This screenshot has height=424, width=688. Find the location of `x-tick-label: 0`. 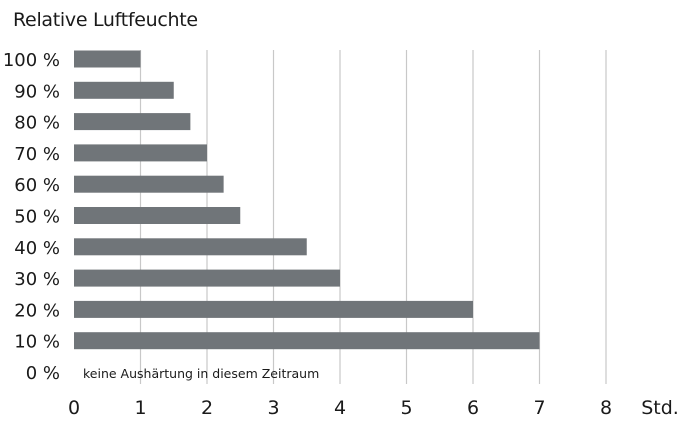

x-tick-label: 0 is located at coordinates (74, 408).